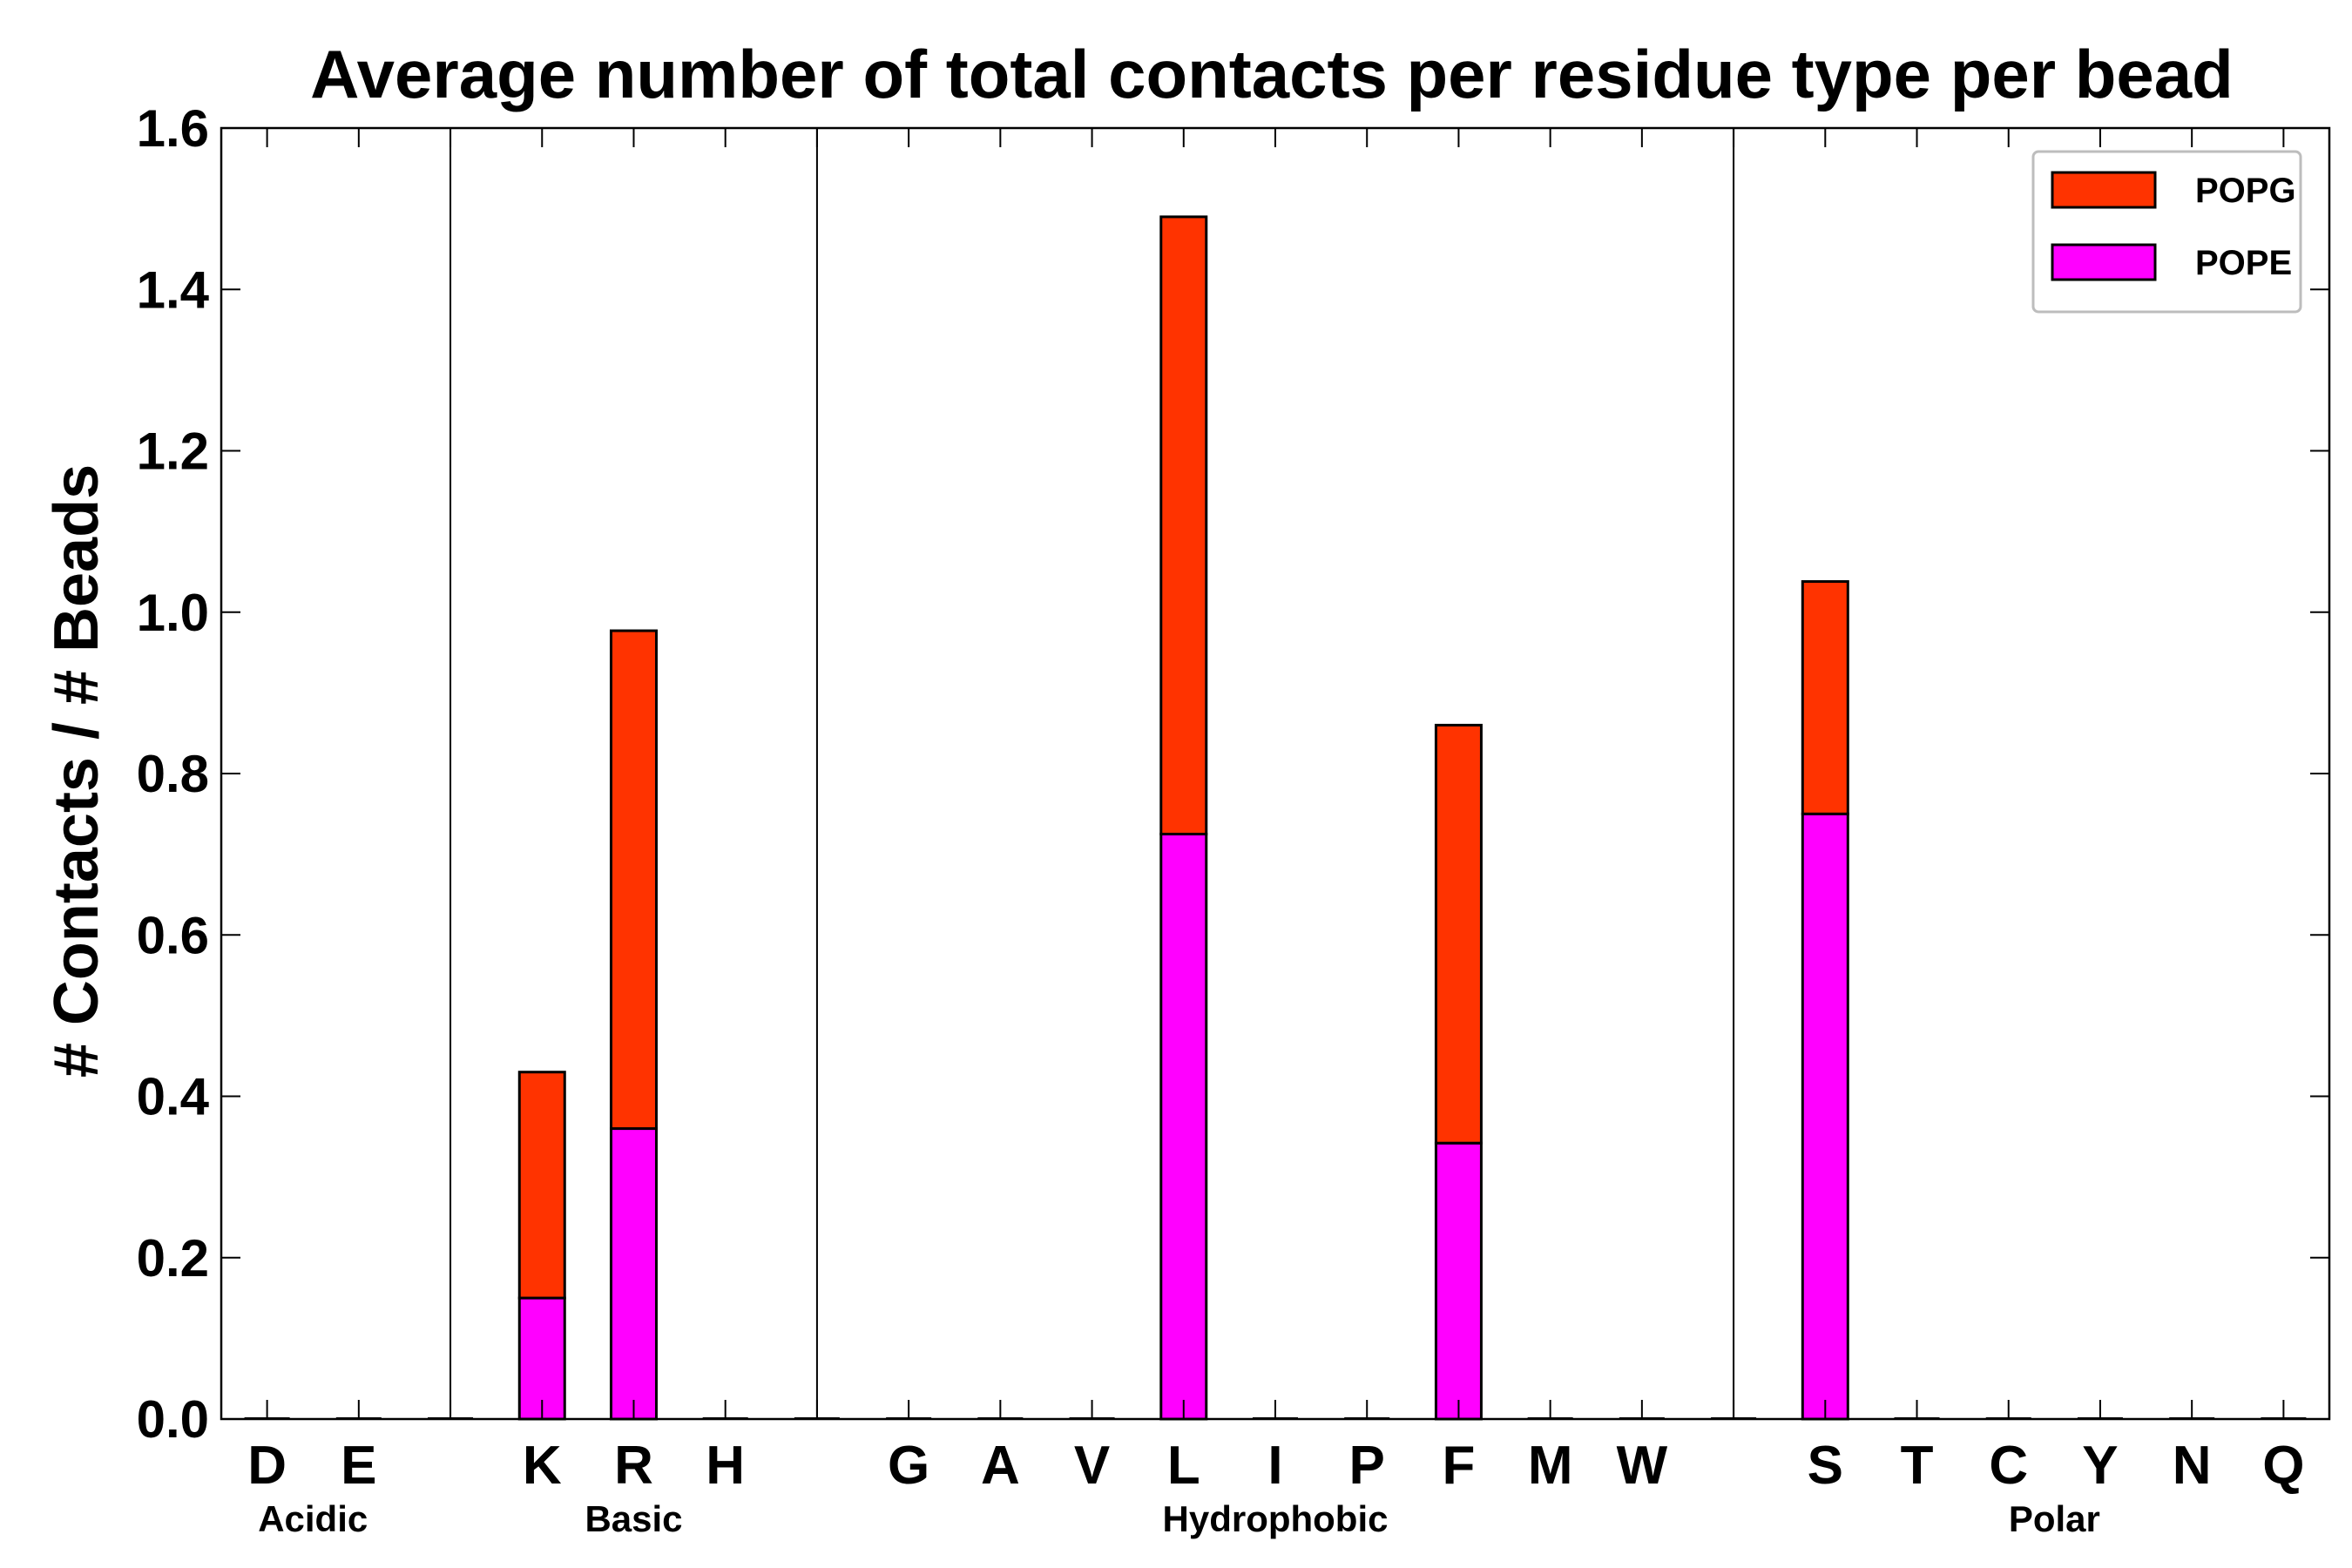 This screenshot has height=1568, width=2352. I want to click on y-tick-label: 1.6, so click(173, 129).